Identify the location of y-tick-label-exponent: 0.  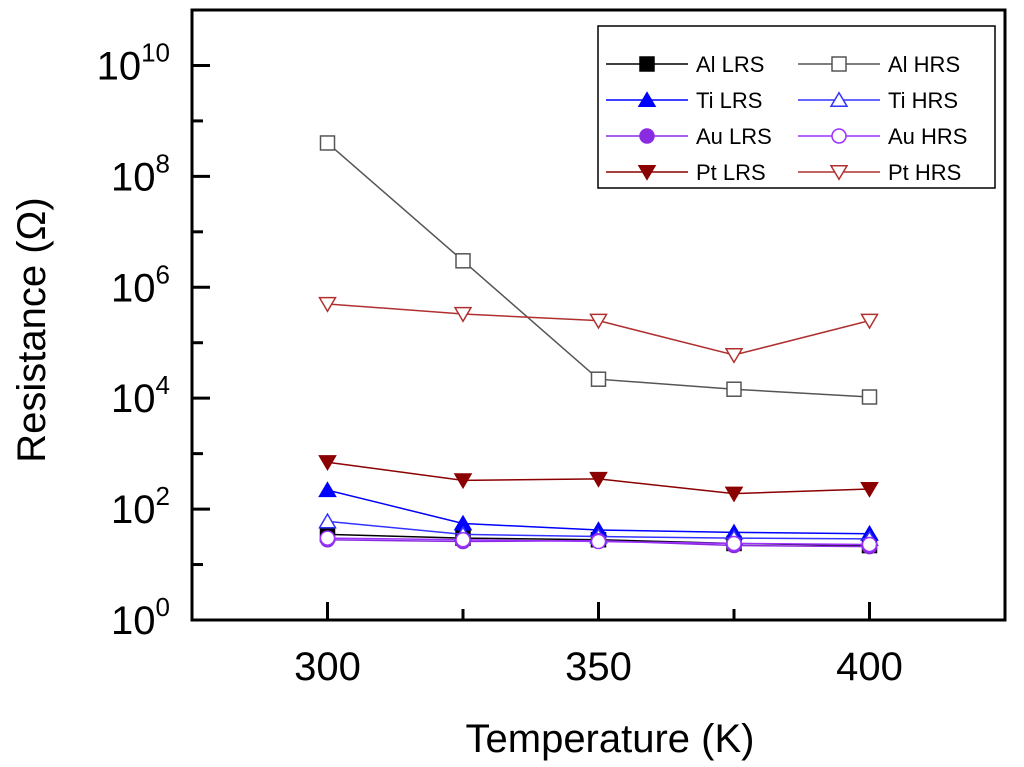
(163, 607).